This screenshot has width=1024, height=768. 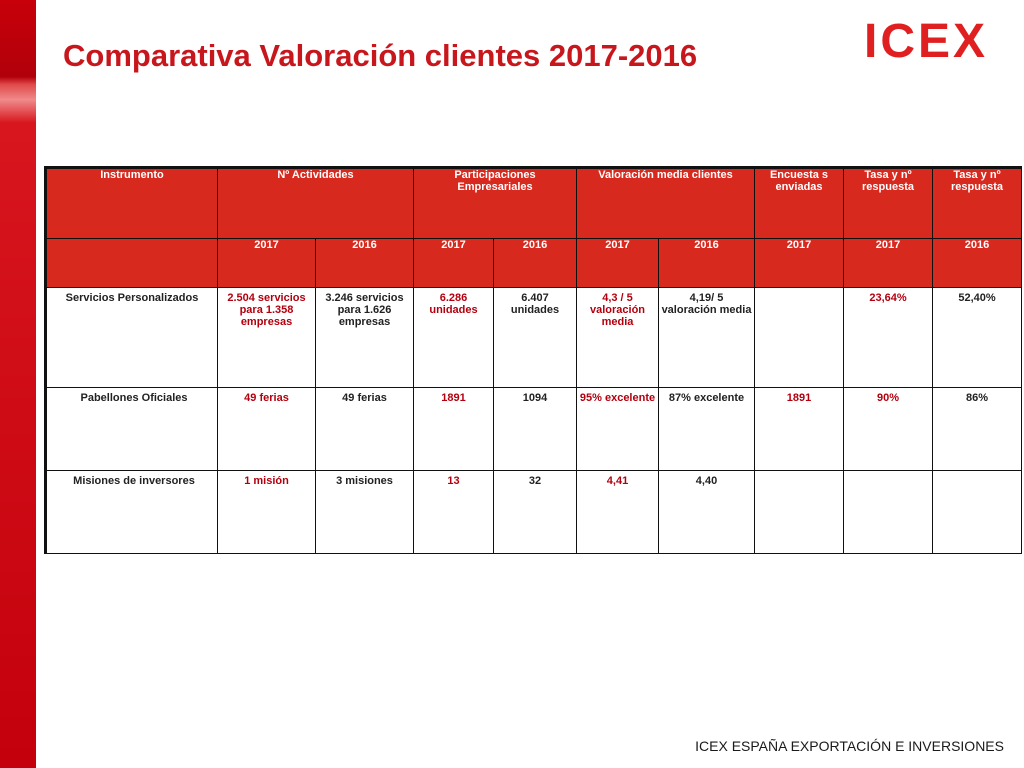 What do you see at coordinates (888, 337) in the screenshot?
I see `table-cell: 23,64%` at bounding box center [888, 337].